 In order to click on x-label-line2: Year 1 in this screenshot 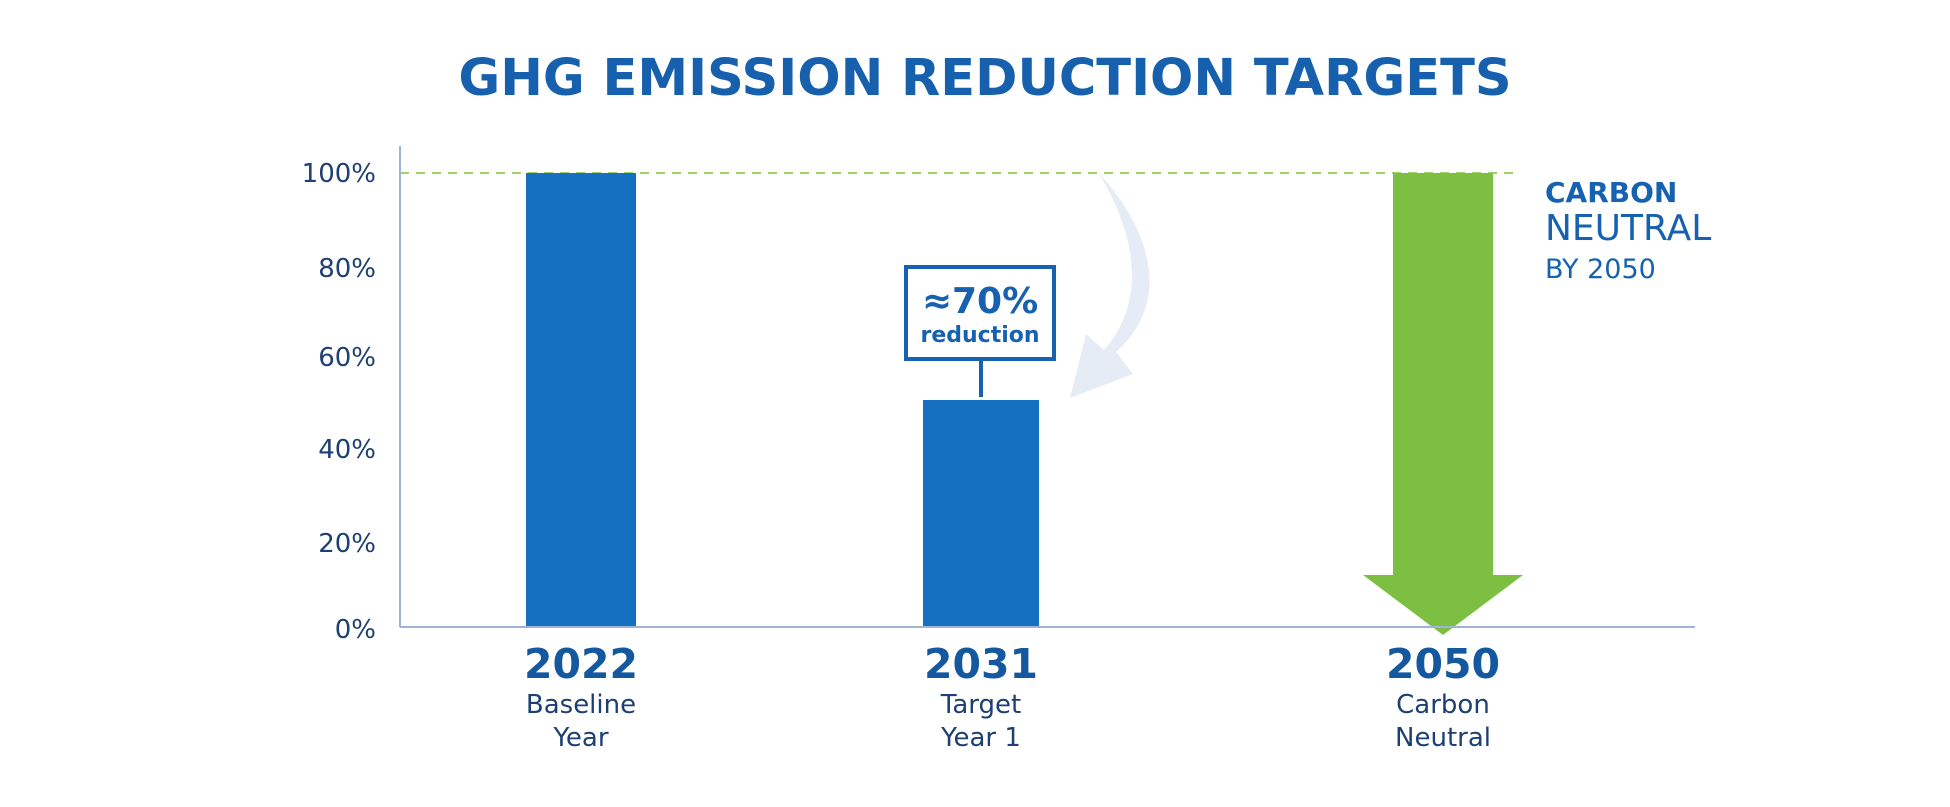, I will do `click(980, 738)`.